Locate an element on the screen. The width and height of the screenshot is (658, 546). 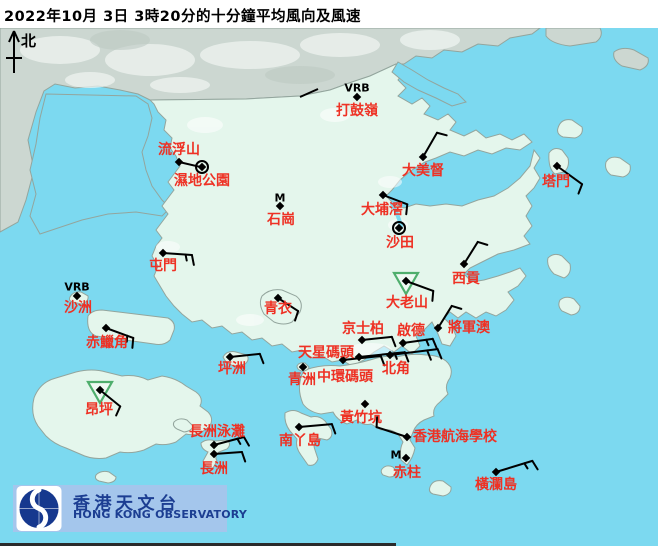
station-label: 京士柏 is located at coordinates (363, 329).